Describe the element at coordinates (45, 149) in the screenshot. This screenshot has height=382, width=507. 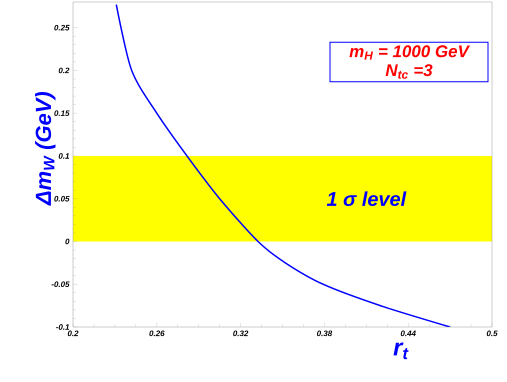
I see `y-axis-title: Δm$_{W}$ (GeV)` at that location.